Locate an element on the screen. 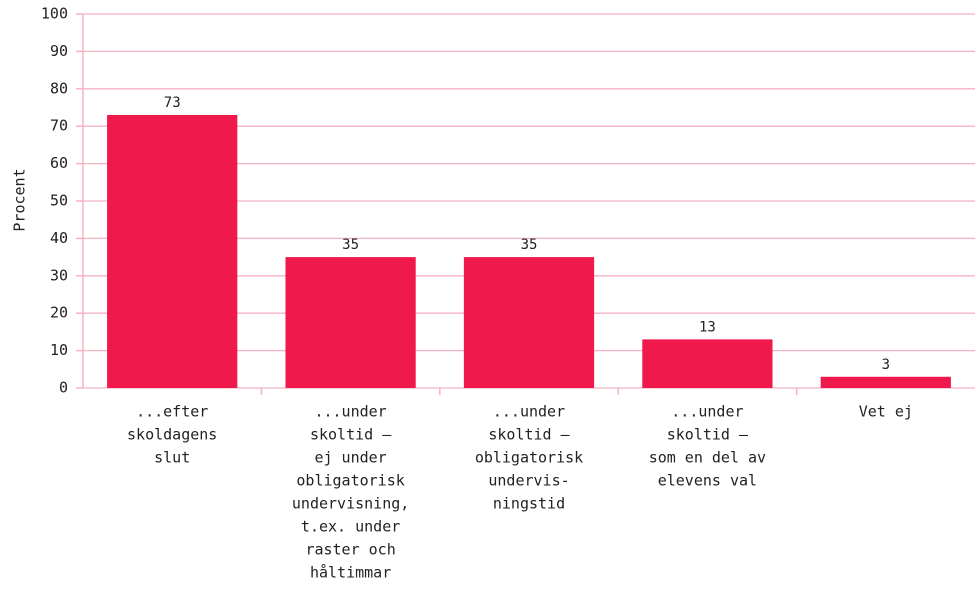  y-tick-label: 10 is located at coordinates (59, 350).